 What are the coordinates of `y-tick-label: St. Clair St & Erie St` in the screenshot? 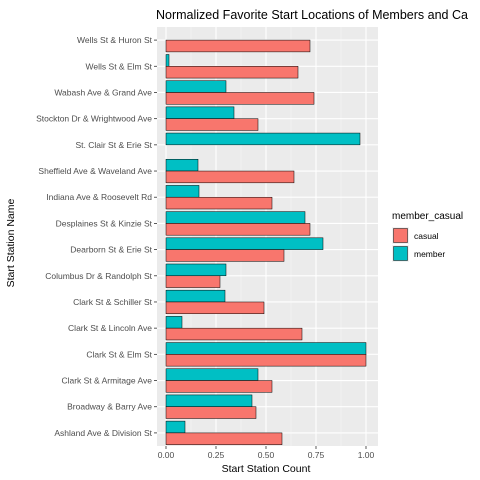 It's located at (113, 145).